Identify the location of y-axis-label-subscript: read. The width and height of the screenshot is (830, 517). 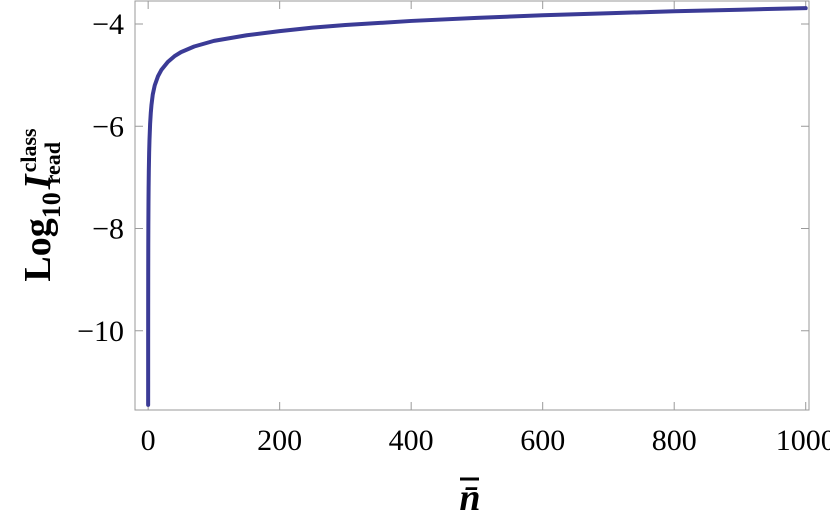
(52, 163).